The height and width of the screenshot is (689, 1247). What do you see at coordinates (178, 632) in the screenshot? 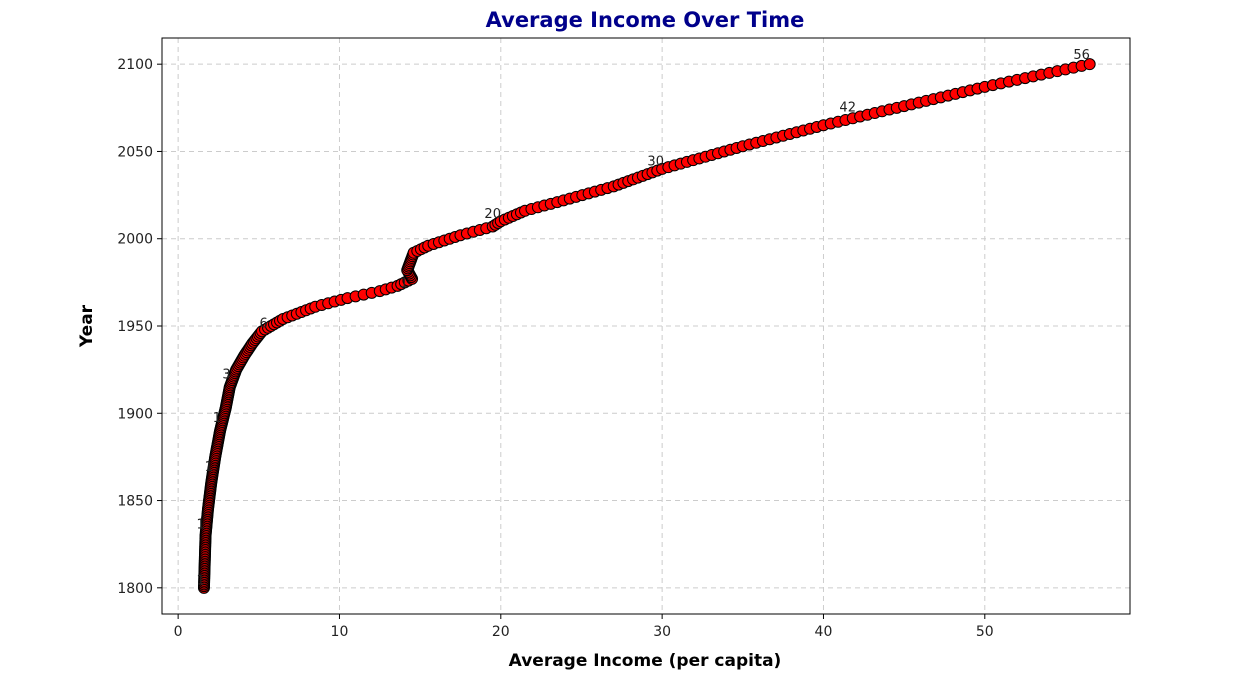
I see `x-tick-label: 0` at bounding box center [178, 632].